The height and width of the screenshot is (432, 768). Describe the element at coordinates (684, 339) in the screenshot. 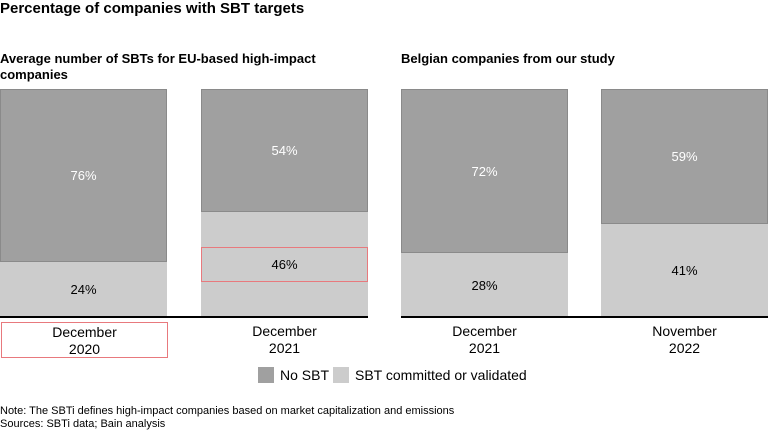

I see `x-tick-label: November 2022` at that location.